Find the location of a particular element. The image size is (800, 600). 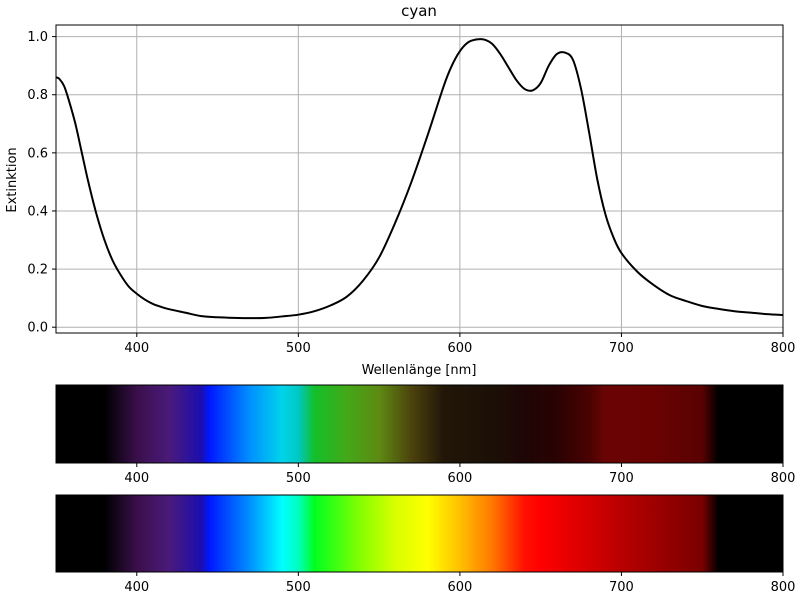

x-axis-ticks: 400 500 600 700 800 is located at coordinates (459, 344).